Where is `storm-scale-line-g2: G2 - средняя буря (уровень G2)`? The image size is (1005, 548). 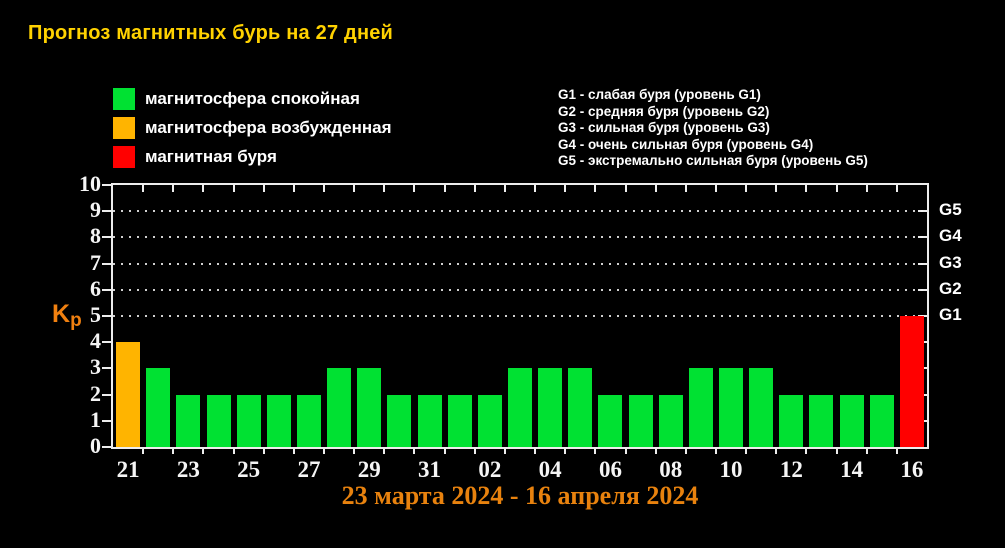 storm-scale-line-g2: G2 - средняя буря (уровень G2) is located at coordinates (664, 111).